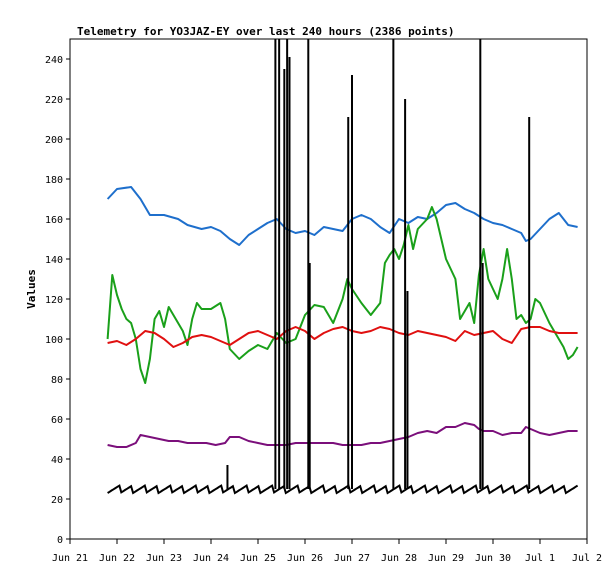  Describe the element at coordinates (57, 460) in the screenshot. I see `y-tick-label: 40` at that location.